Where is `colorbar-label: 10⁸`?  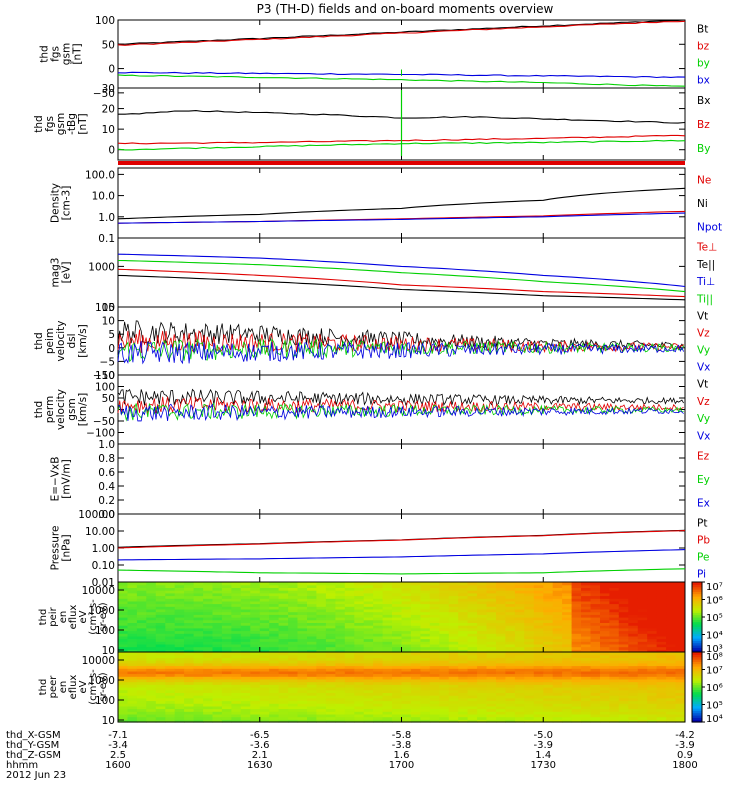 colorbar-label: 10⁸ is located at coordinates (714, 657).